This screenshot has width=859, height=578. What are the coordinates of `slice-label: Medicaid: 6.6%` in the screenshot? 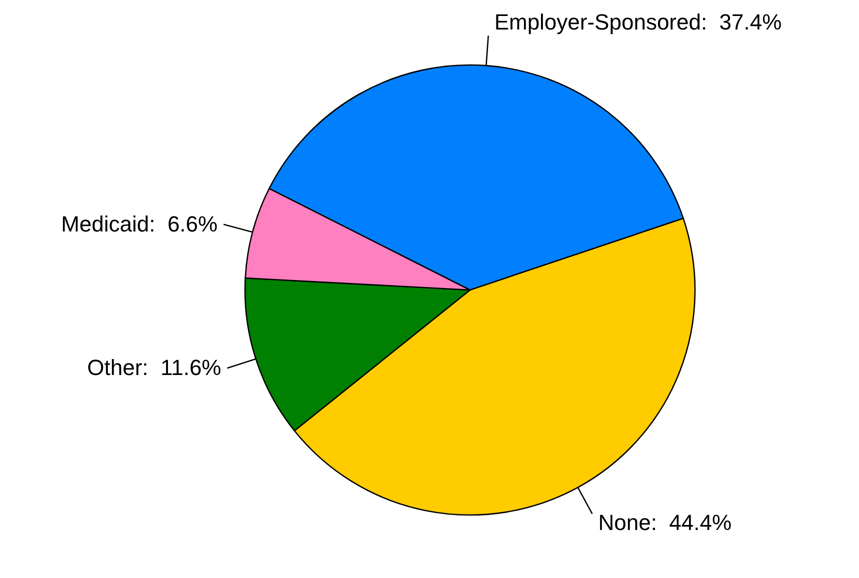 It's located at (139, 223).